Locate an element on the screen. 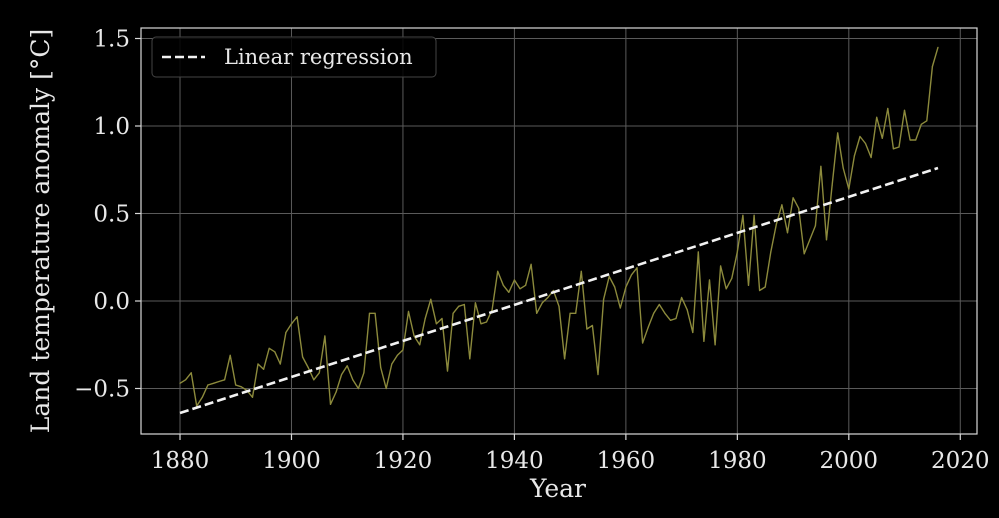 The width and height of the screenshot is (999, 518). legend: Linear regression is located at coordinates (294, 57).